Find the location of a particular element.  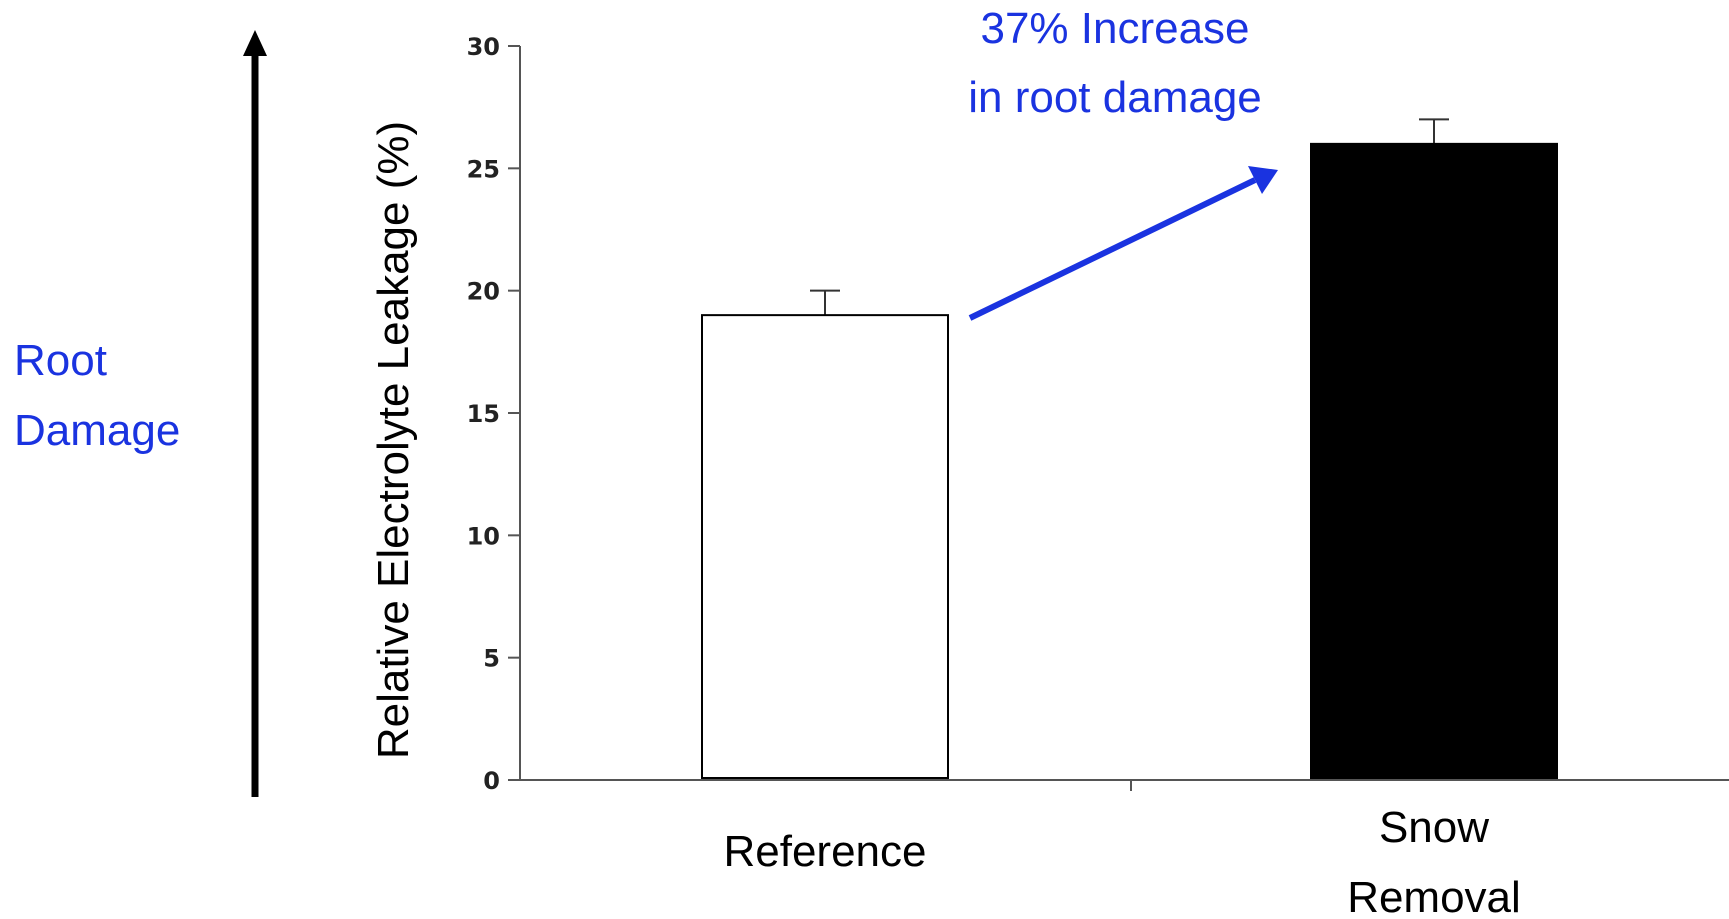

bar-snow is located at coordinates (1434, 461).